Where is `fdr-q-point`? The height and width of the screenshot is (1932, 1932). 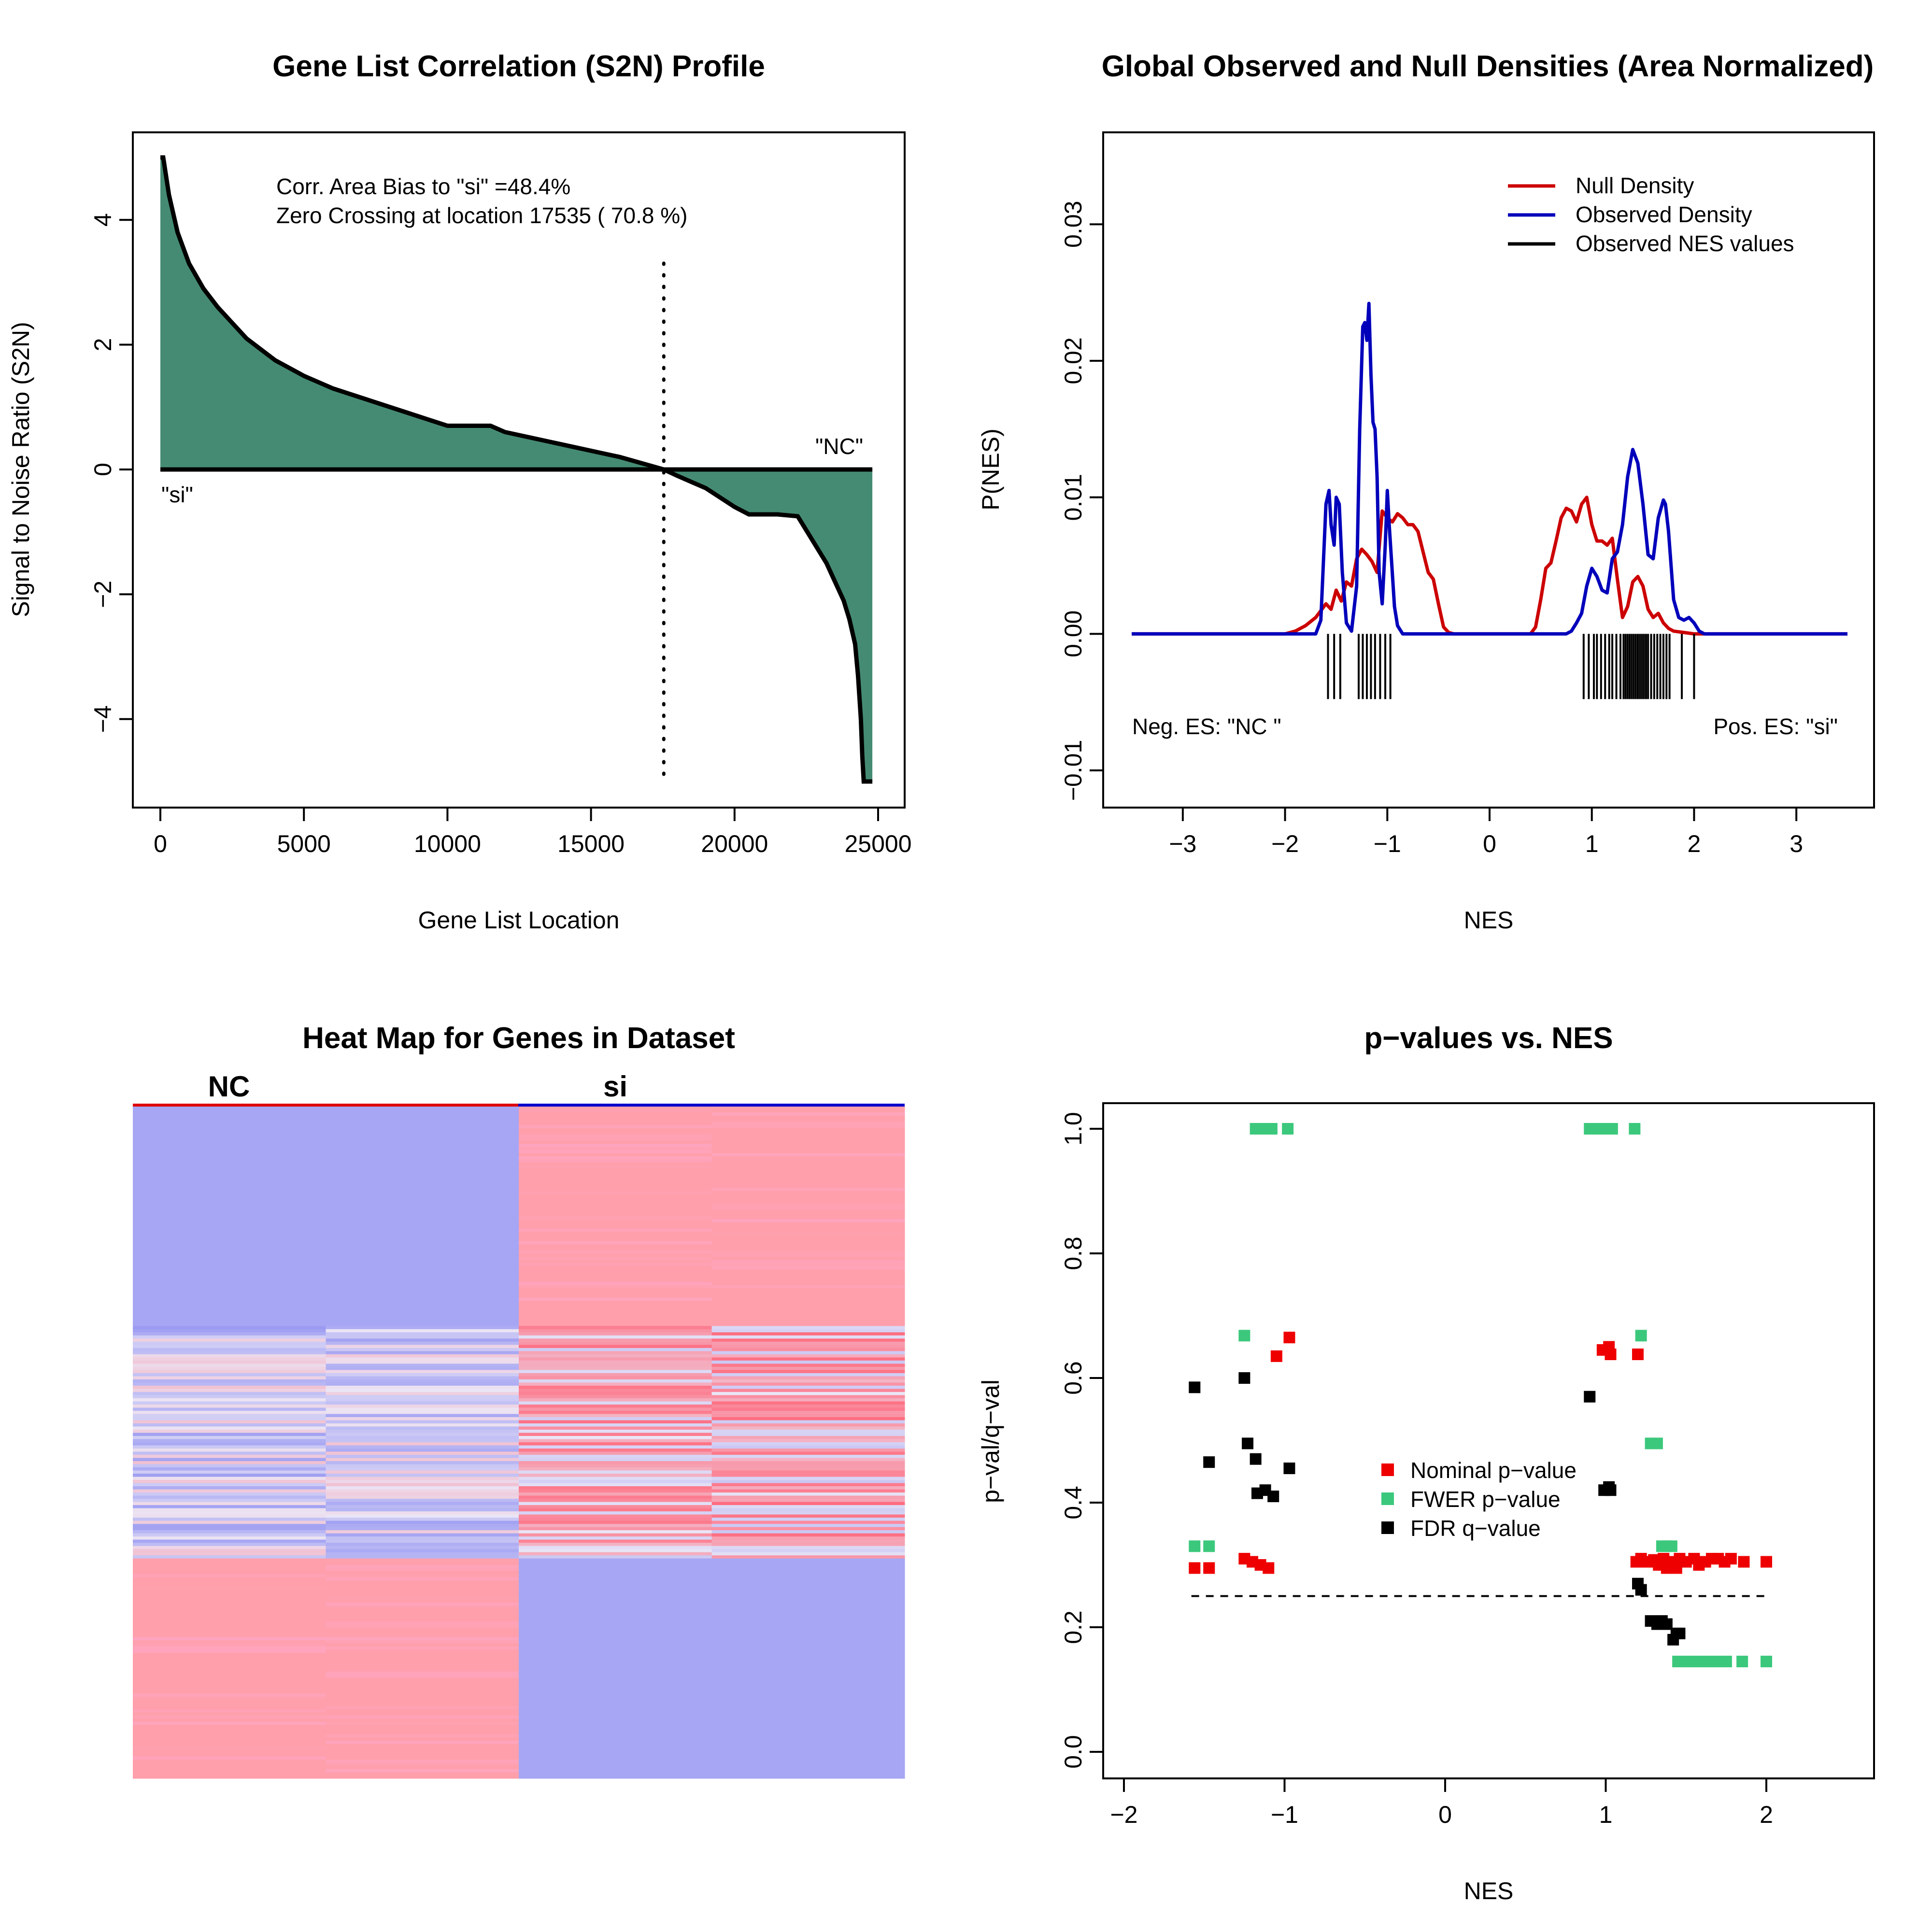
fdr-q-point is located at coordinates (1209, 1462).